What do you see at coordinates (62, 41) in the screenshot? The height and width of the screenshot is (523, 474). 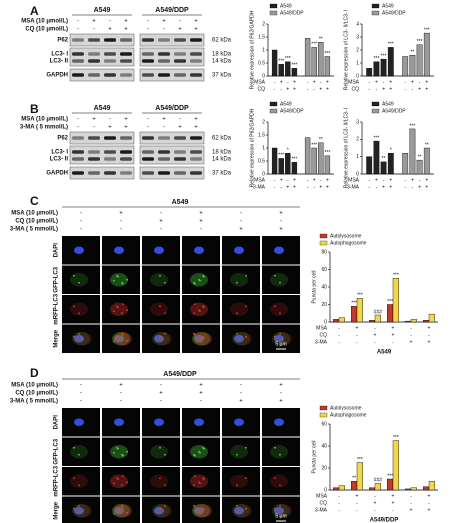 I see `band-name: P62` at bounding box center [62, 41].